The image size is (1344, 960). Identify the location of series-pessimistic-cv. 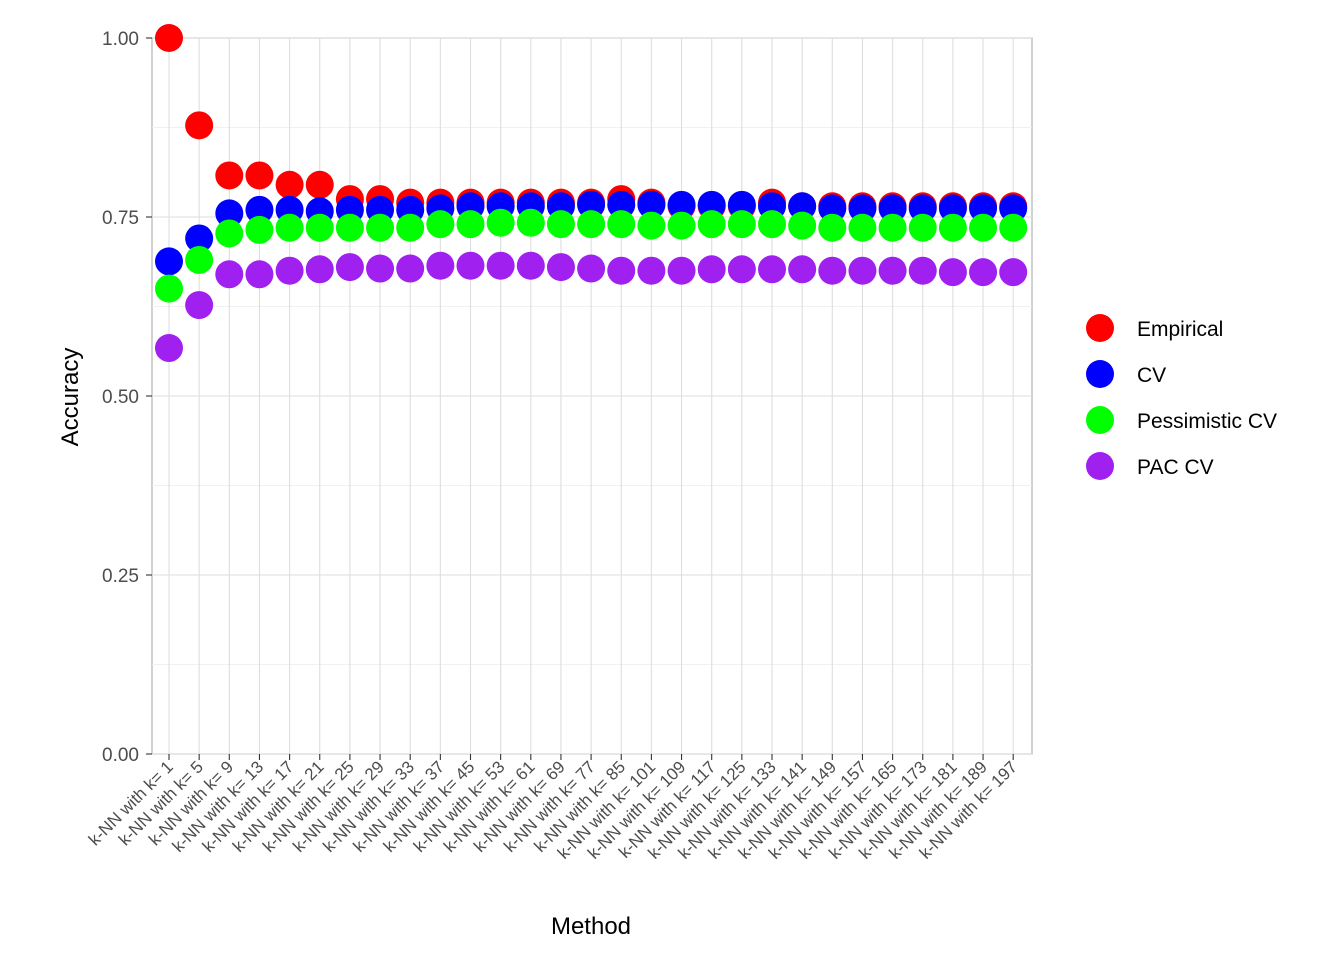
(591, 255).